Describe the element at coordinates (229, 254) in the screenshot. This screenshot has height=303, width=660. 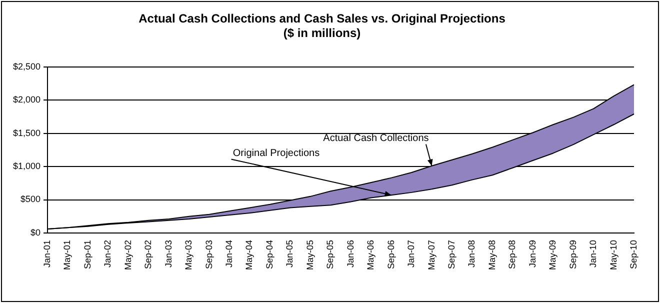
I see `x-tick-label: Jan-04` at that location.